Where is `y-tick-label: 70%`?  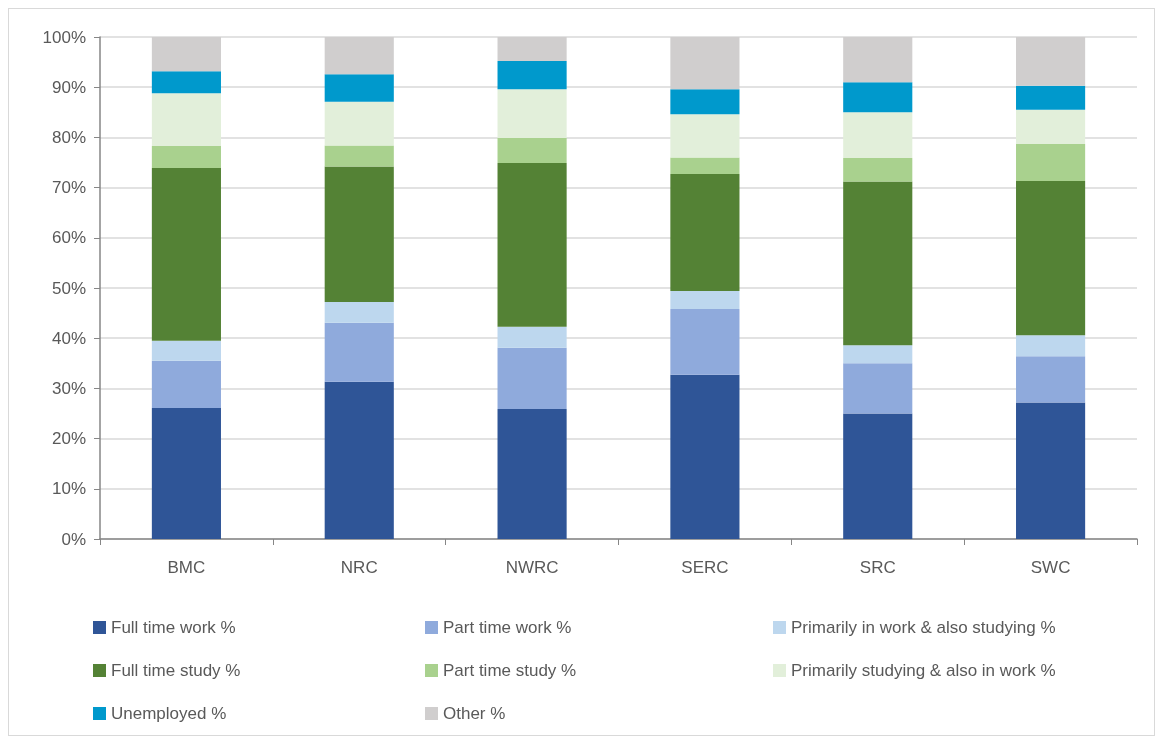 y-tick-label: 70% is located at coordinates (68, 188).